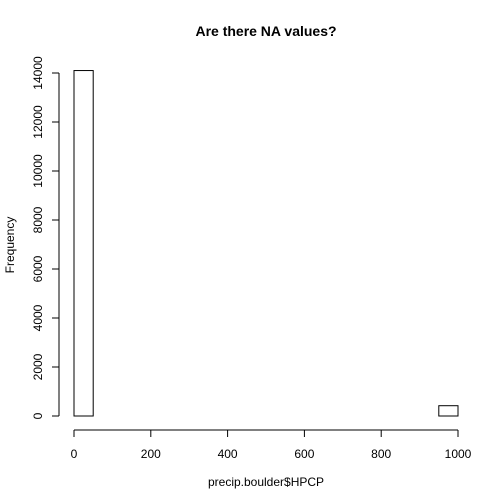  What do you see at coordinates (38, 171) in the screenshot?
I see `y-tick-label: 10000` at bounding box center [38, 171].